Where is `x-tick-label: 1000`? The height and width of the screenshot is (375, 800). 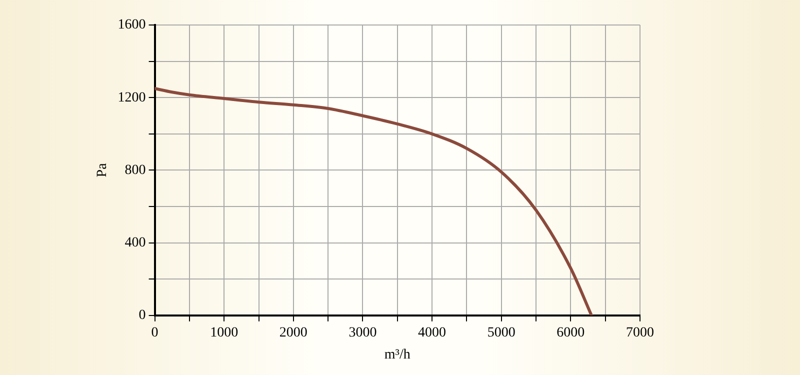 x-tick-label: 1000 is located at coordinates (224, 332).